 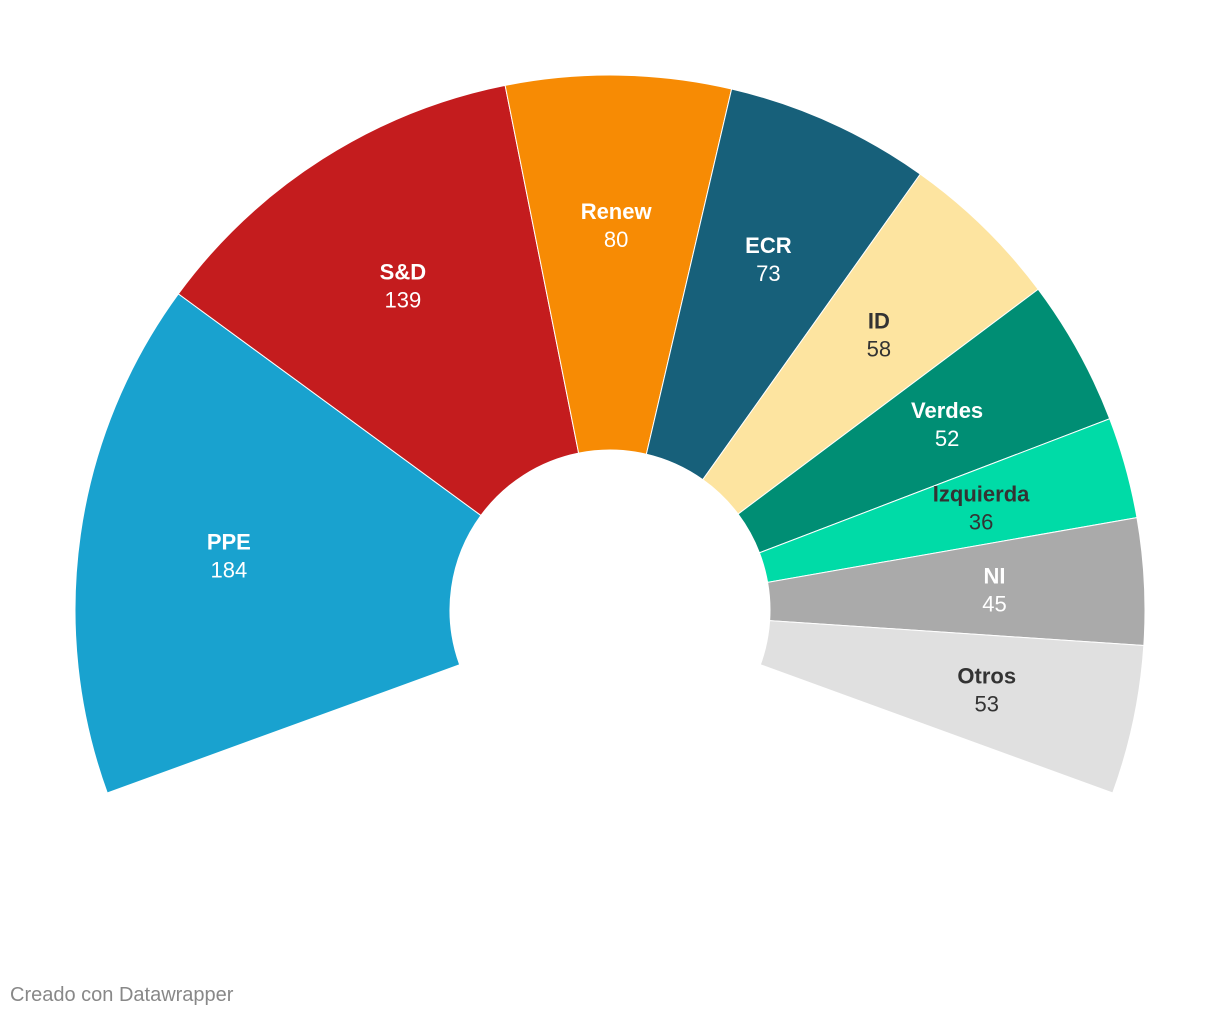 What do you see at coordinates (228, 570) in the screenshot?
I see `segment-value-ppe: 184` at bounding box center [228, 570].